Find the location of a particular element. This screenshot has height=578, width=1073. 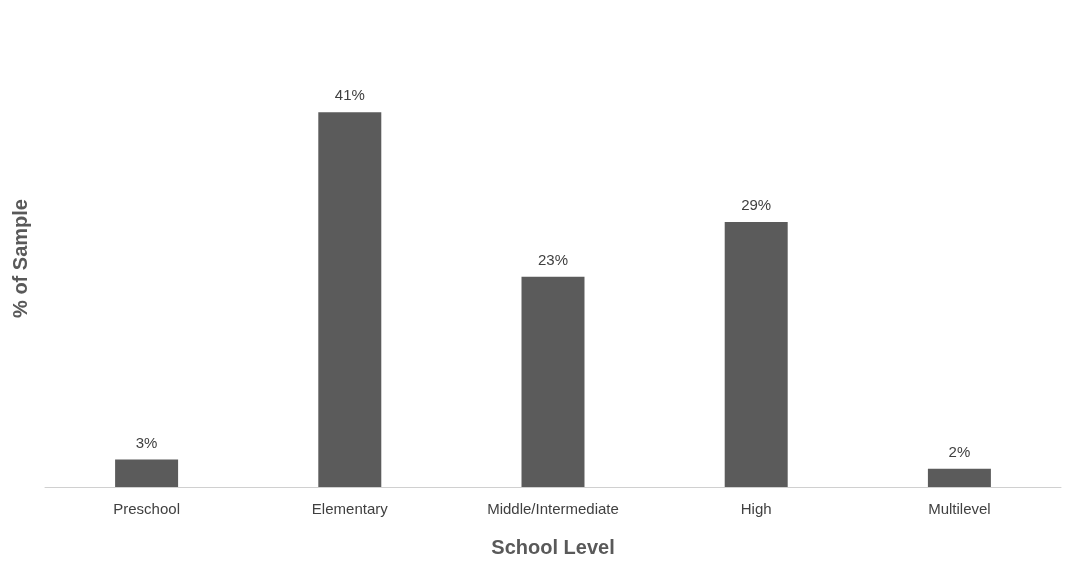

x-tick-label: Middle/Intermediate is located at coordinates (553, 508).